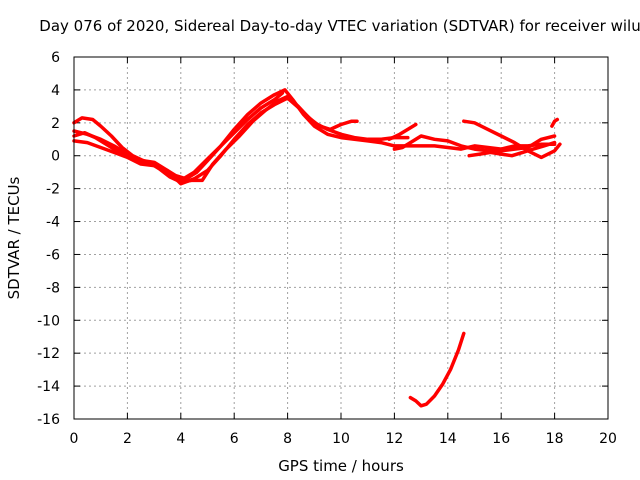 The height and width of the screenshot is (480, 640). What do you see at coordinates (608, 439) in the screenshot?
I see `x-tick-label: 20` at bounding box center [608, 439].